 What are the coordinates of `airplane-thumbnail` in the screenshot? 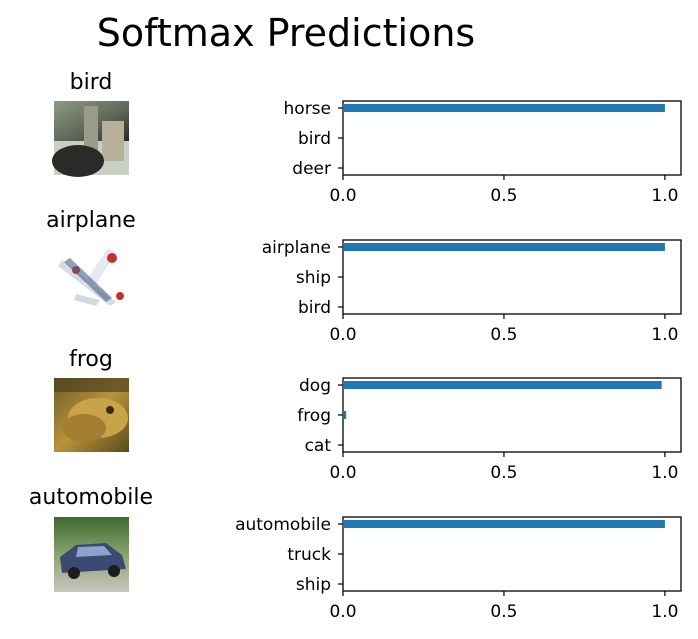 It's located at (91, 277).